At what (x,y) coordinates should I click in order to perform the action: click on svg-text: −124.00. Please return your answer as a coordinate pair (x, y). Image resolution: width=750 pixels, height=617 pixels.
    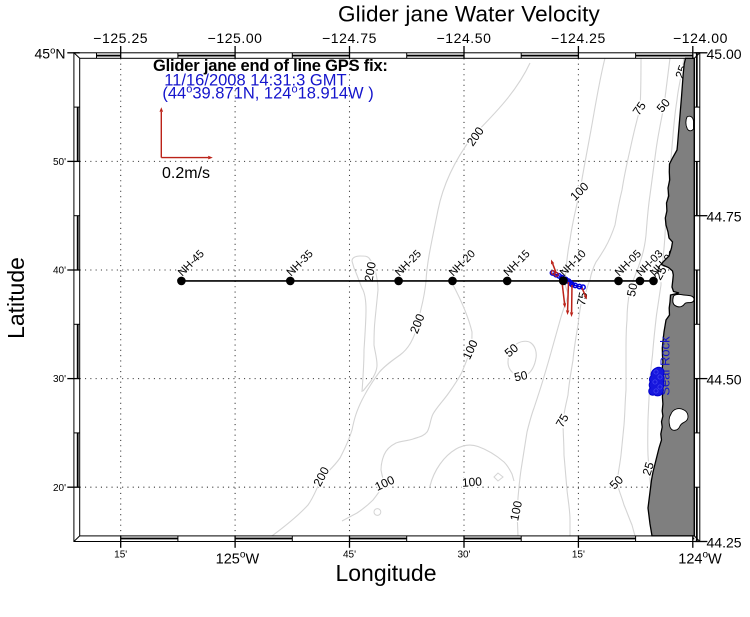
    Looking at the image, I should click on (700, 38).